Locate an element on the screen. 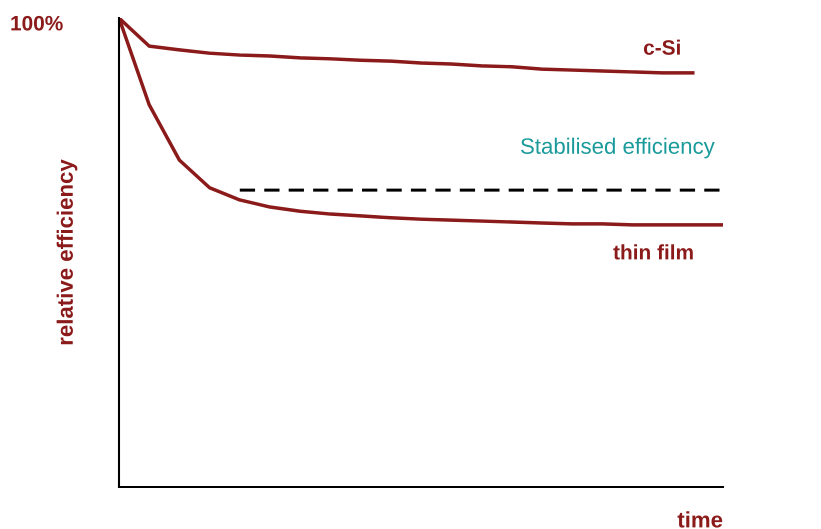  y-axis-title: relative efficiency is located at coordinates (67, 251).